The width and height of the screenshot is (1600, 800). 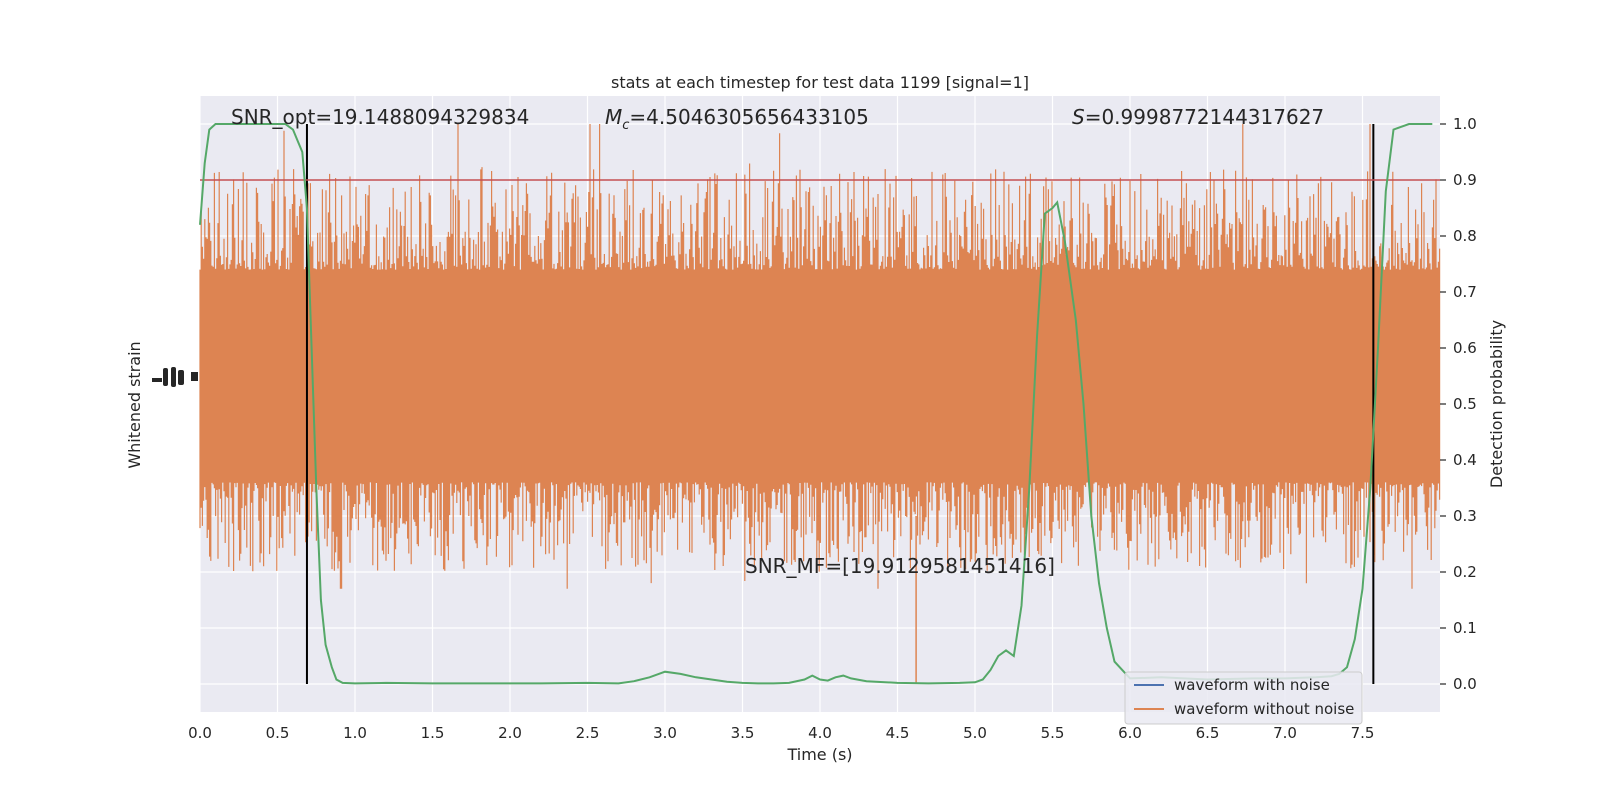 What do you see at coordinates (1053, 733) in the screenshot?
I see `x-tick-label-11: 5.5` at bounding box center [1053, 733].